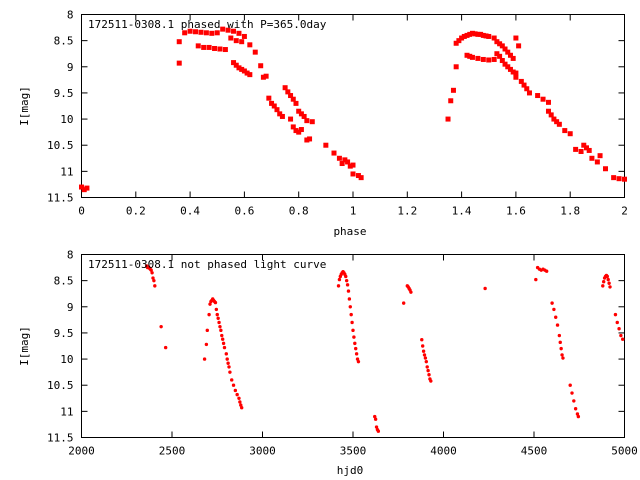  I want to click on y-tick-label: 10.5, so click(60, 385).